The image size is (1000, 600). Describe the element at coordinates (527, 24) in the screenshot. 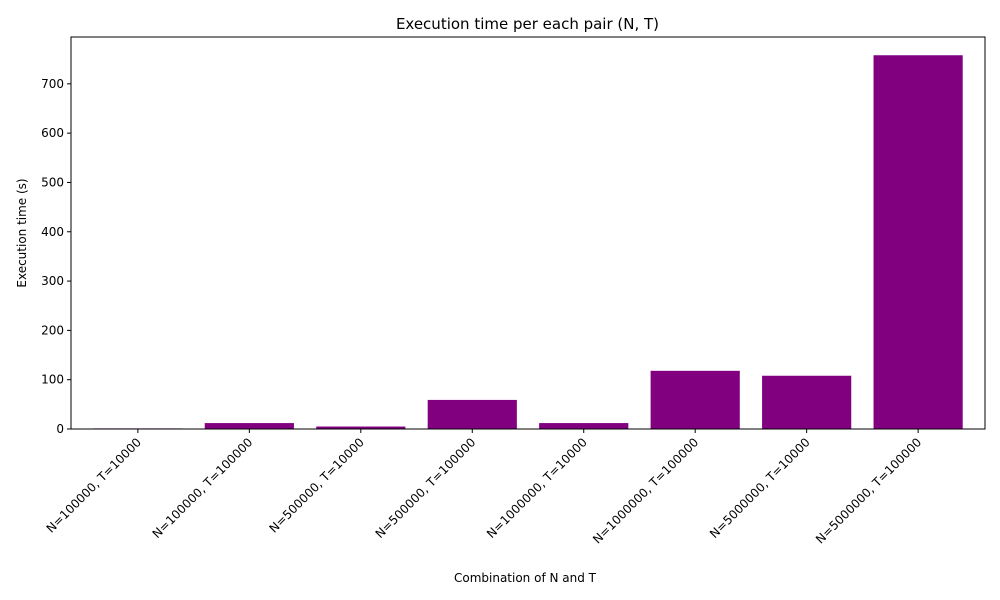

I see `chart-title: Execution time per each pair (N, T)` at that location.